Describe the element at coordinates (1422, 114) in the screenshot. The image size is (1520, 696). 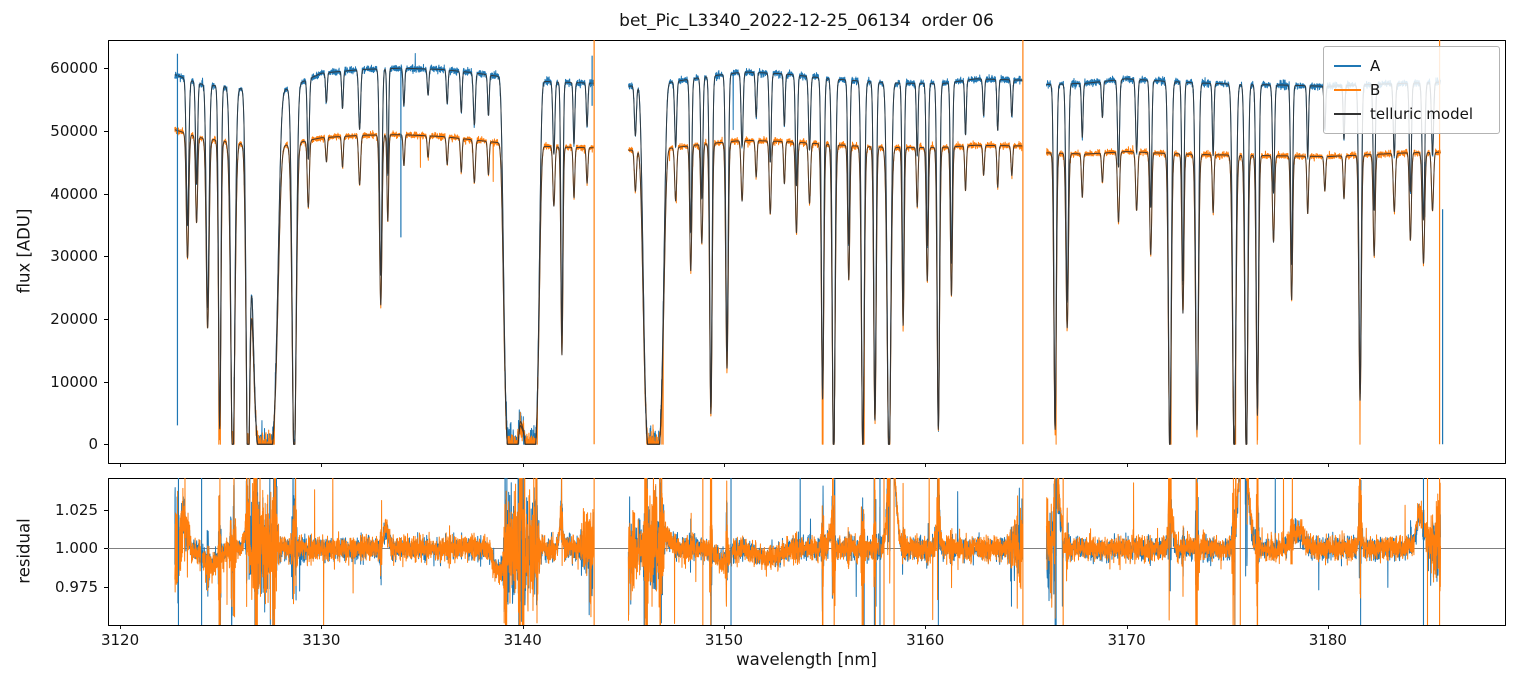
I see `legend-label: telluric model` at that location.